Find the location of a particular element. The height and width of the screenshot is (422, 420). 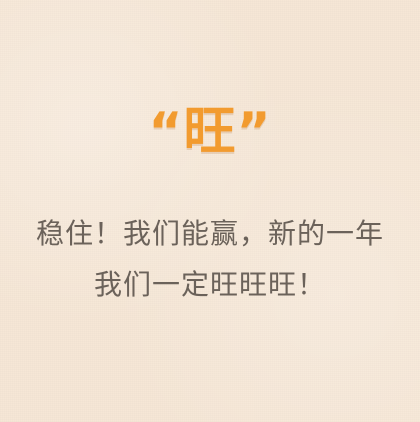

message-line-1: 稳住！我们能赢，新的一年 is located at coordinates (209, 233).